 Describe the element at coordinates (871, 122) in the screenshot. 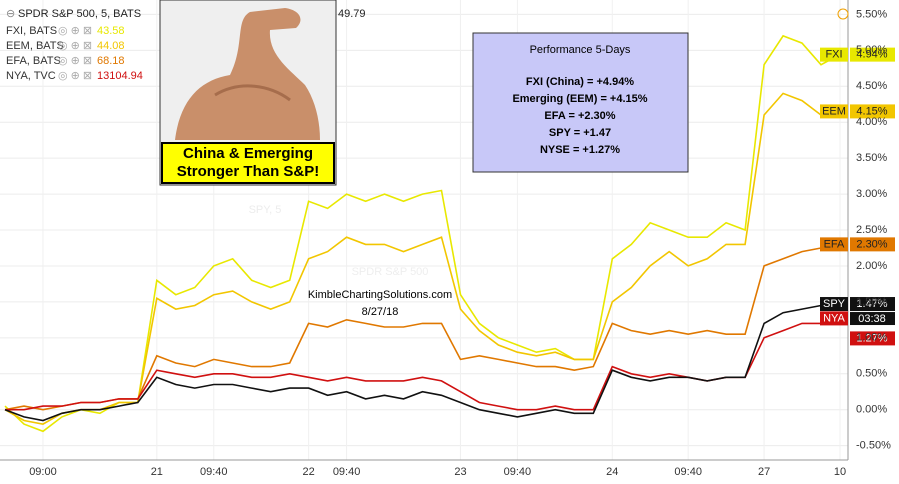

I see `y-tick-label: 4.00%` at that location.